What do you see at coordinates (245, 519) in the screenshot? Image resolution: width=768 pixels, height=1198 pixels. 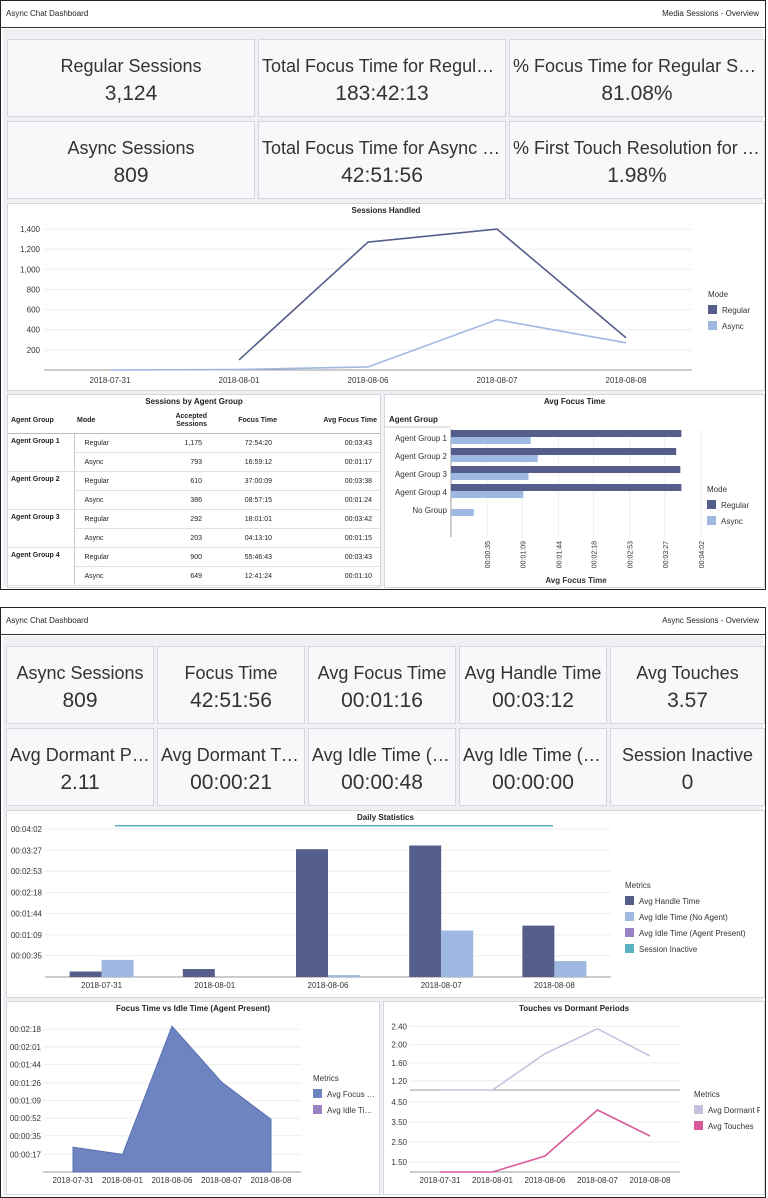 I see `table-cell: 18:01:01` at bounding box center [245, 519].